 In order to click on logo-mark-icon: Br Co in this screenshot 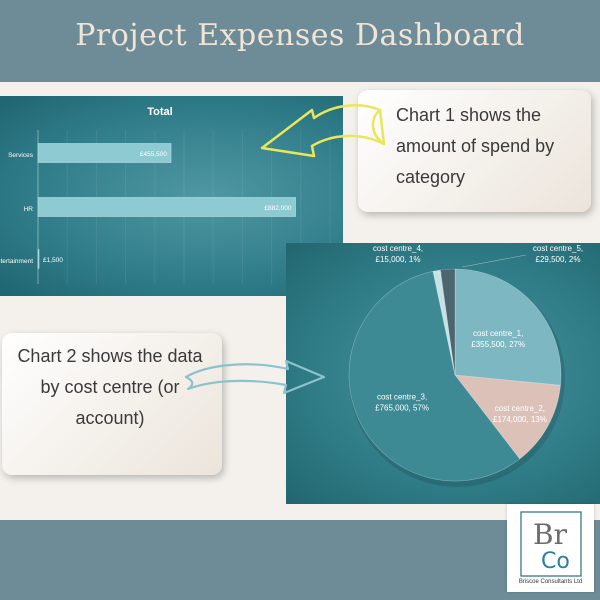, I will do `click(551, 544)`.